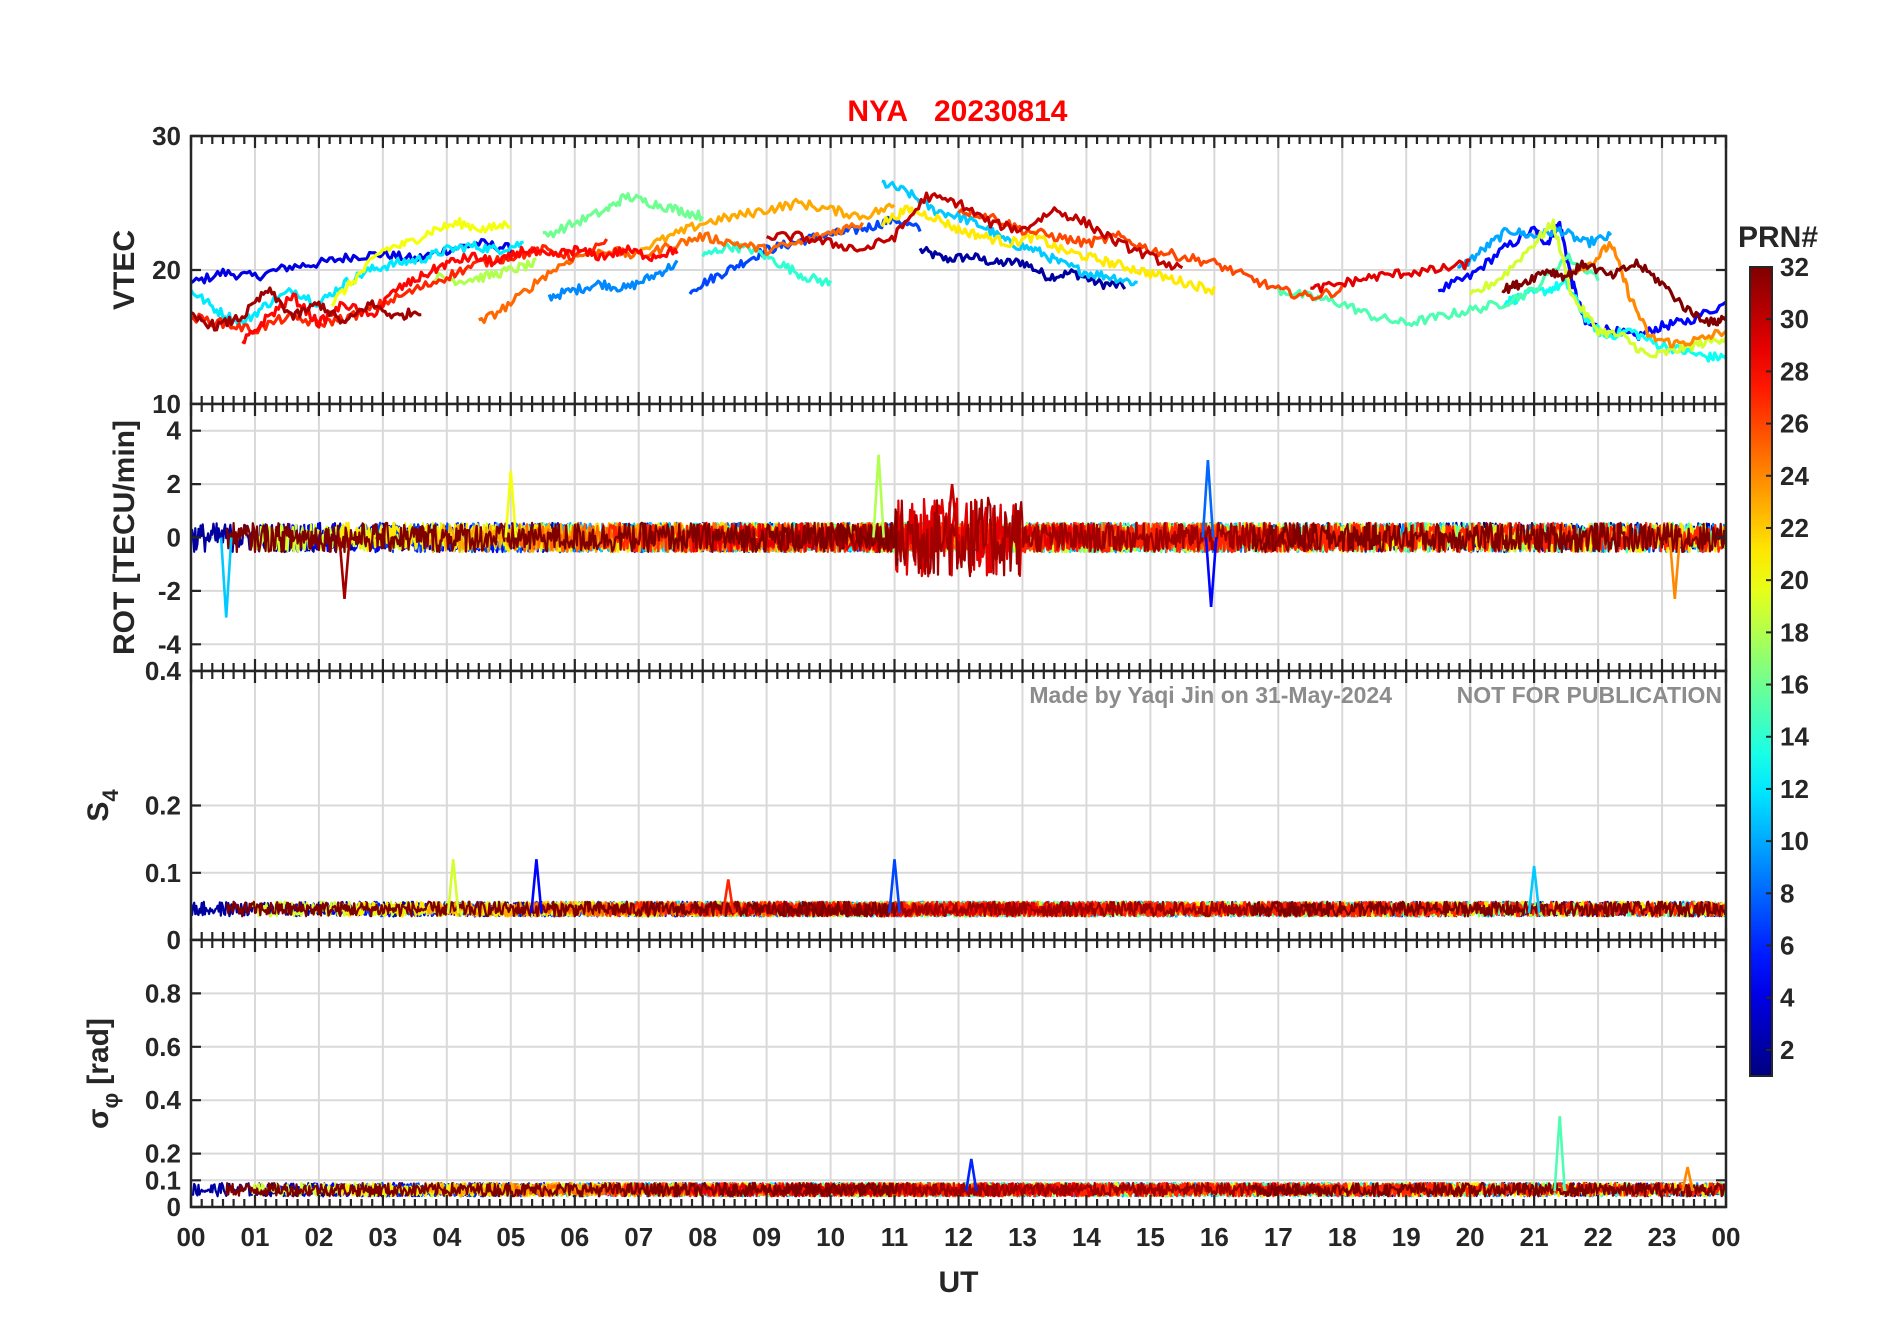  Describe the element at coordinates (98, 1118) in the screenshot. I see `y-axis-label-main: σ` at that location.